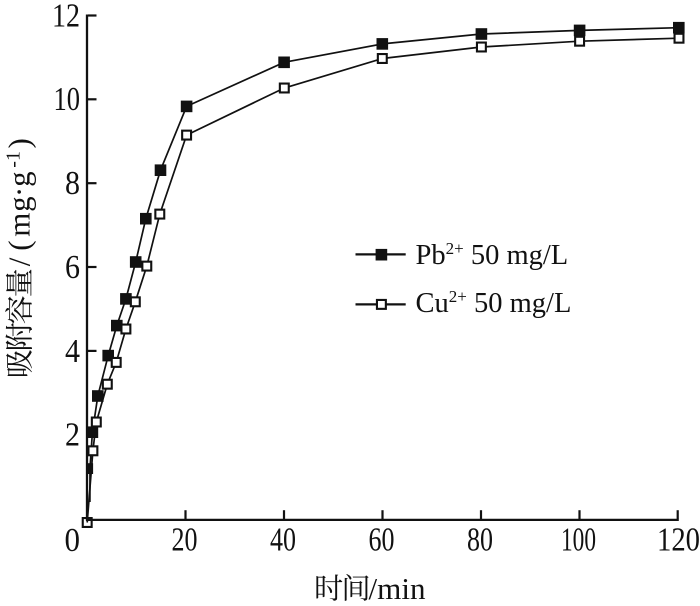 The height and width of the screenshot is (606, 700). What do you see at coordinates (185, 540) in the screenshot?
I see `svg-text: 20` at bounding box center [185, 540].